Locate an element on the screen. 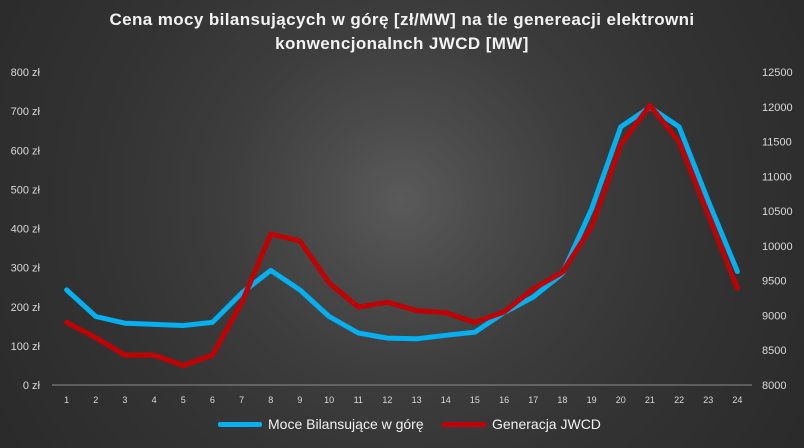  x-axis-tick-label: 23 is located at coordinates (708, 400).